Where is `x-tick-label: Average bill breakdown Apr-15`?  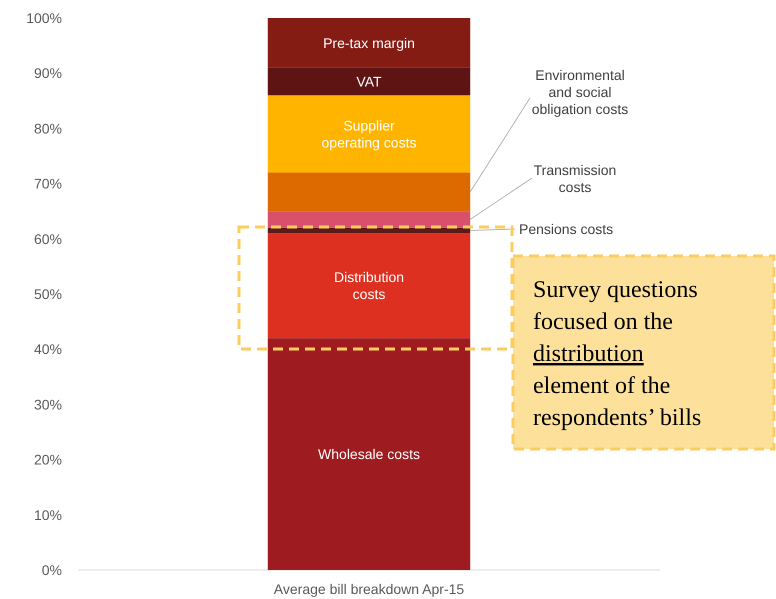 x-tick-label: Average bill breakdown Apr-15 is located at coordinates (369, 589).